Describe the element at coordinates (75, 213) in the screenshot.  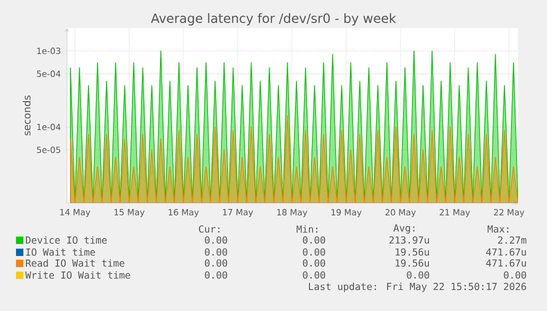
I see `x-tick-label: 14 May` at that location.